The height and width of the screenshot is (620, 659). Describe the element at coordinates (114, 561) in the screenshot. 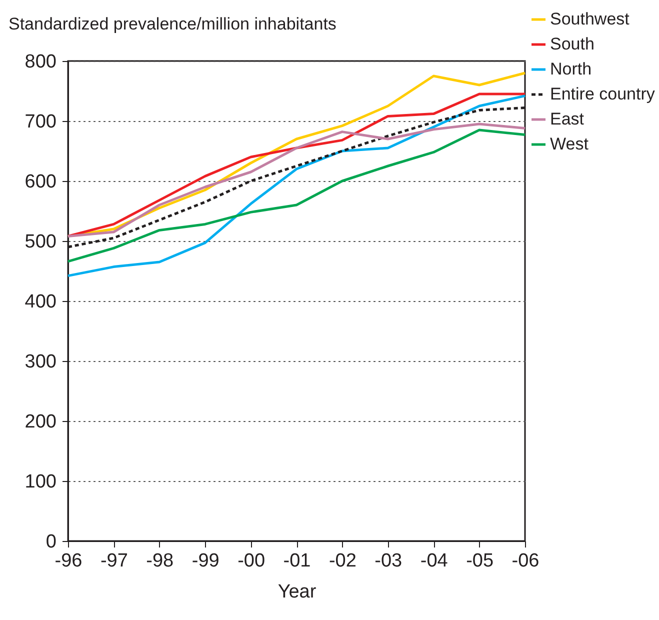

I see `x-tick-label: -97` at that location.